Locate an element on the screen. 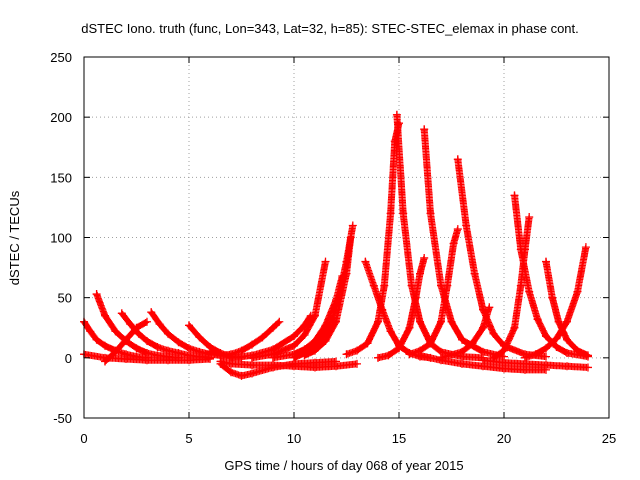 The width and height of the screenshot is (640, 480). y-tick-label: -50 is located at coordinates (62, 418).